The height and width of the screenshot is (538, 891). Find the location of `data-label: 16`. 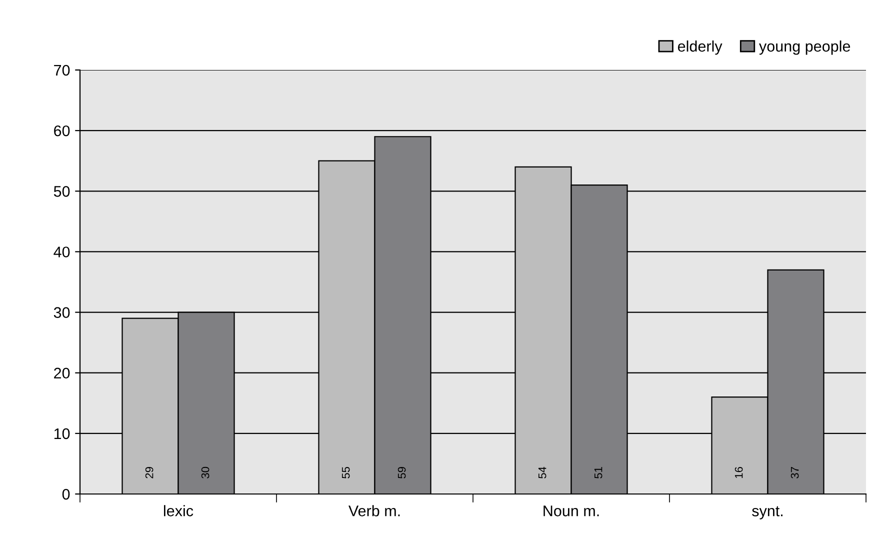

data-label: 16 is located at coordinates (738, 472).